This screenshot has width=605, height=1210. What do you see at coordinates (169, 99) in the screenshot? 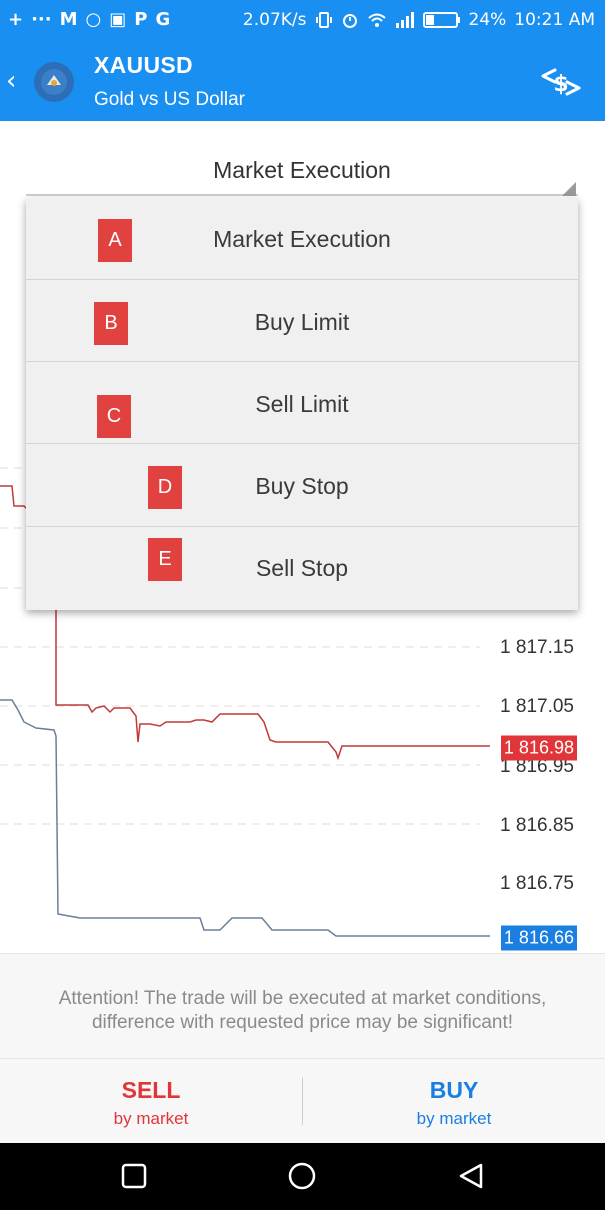
I see `symbol-description: Gold vs US Dollar` at bounding box center [169, 99].